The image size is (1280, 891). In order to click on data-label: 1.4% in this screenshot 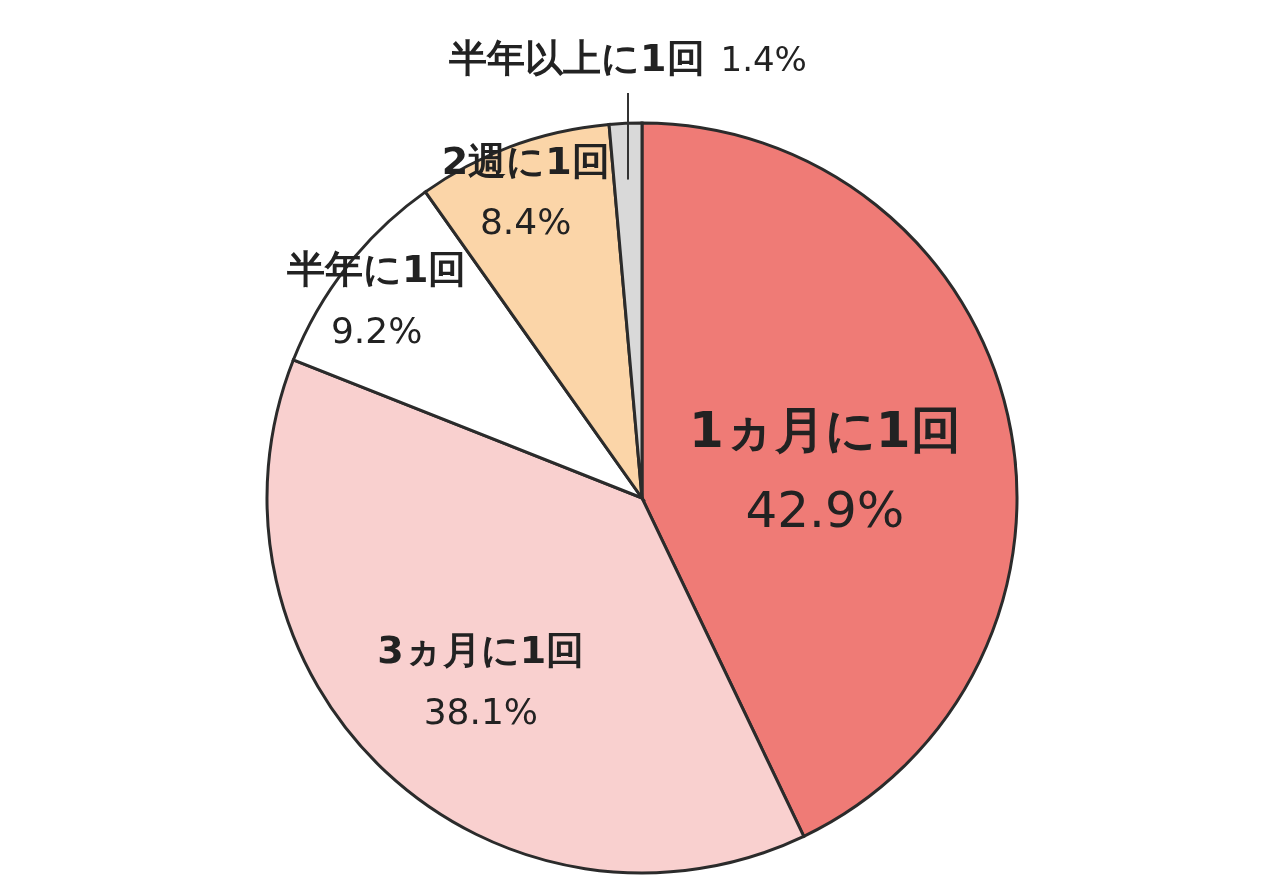, I will do `click(763, 59)`.